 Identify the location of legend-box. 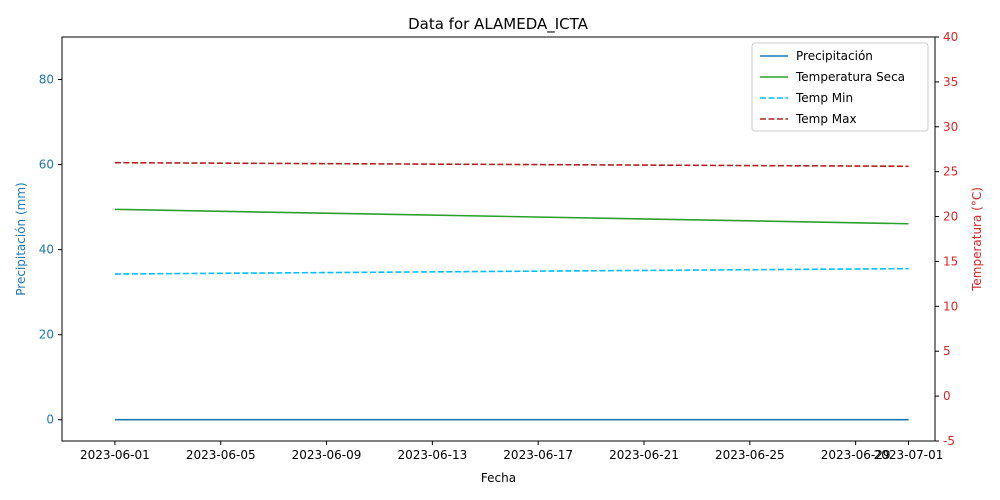
(840, 87).